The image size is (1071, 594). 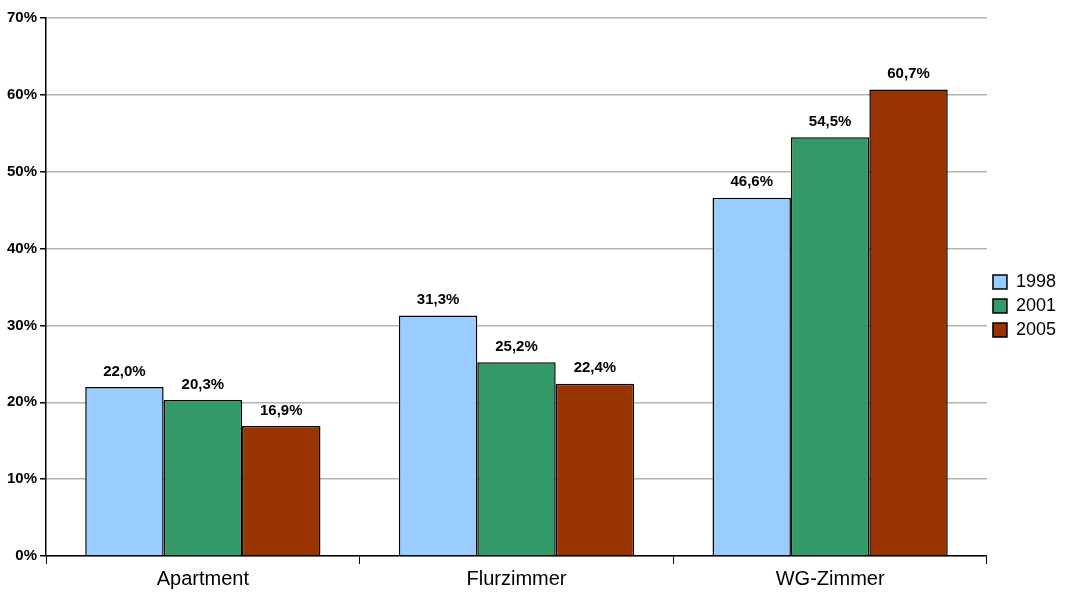 I want to click on data-label: 60,7%, so click(x=908, y=73).